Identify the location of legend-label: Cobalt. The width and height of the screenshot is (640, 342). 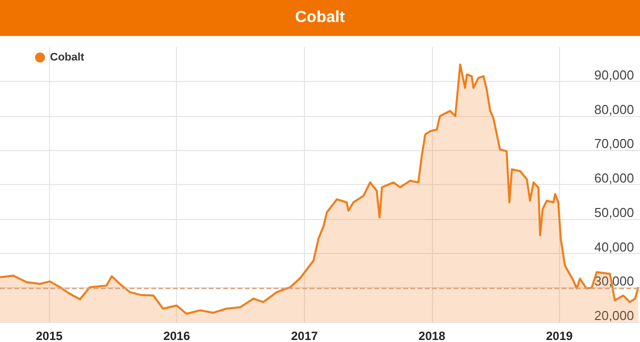
(67, 58).